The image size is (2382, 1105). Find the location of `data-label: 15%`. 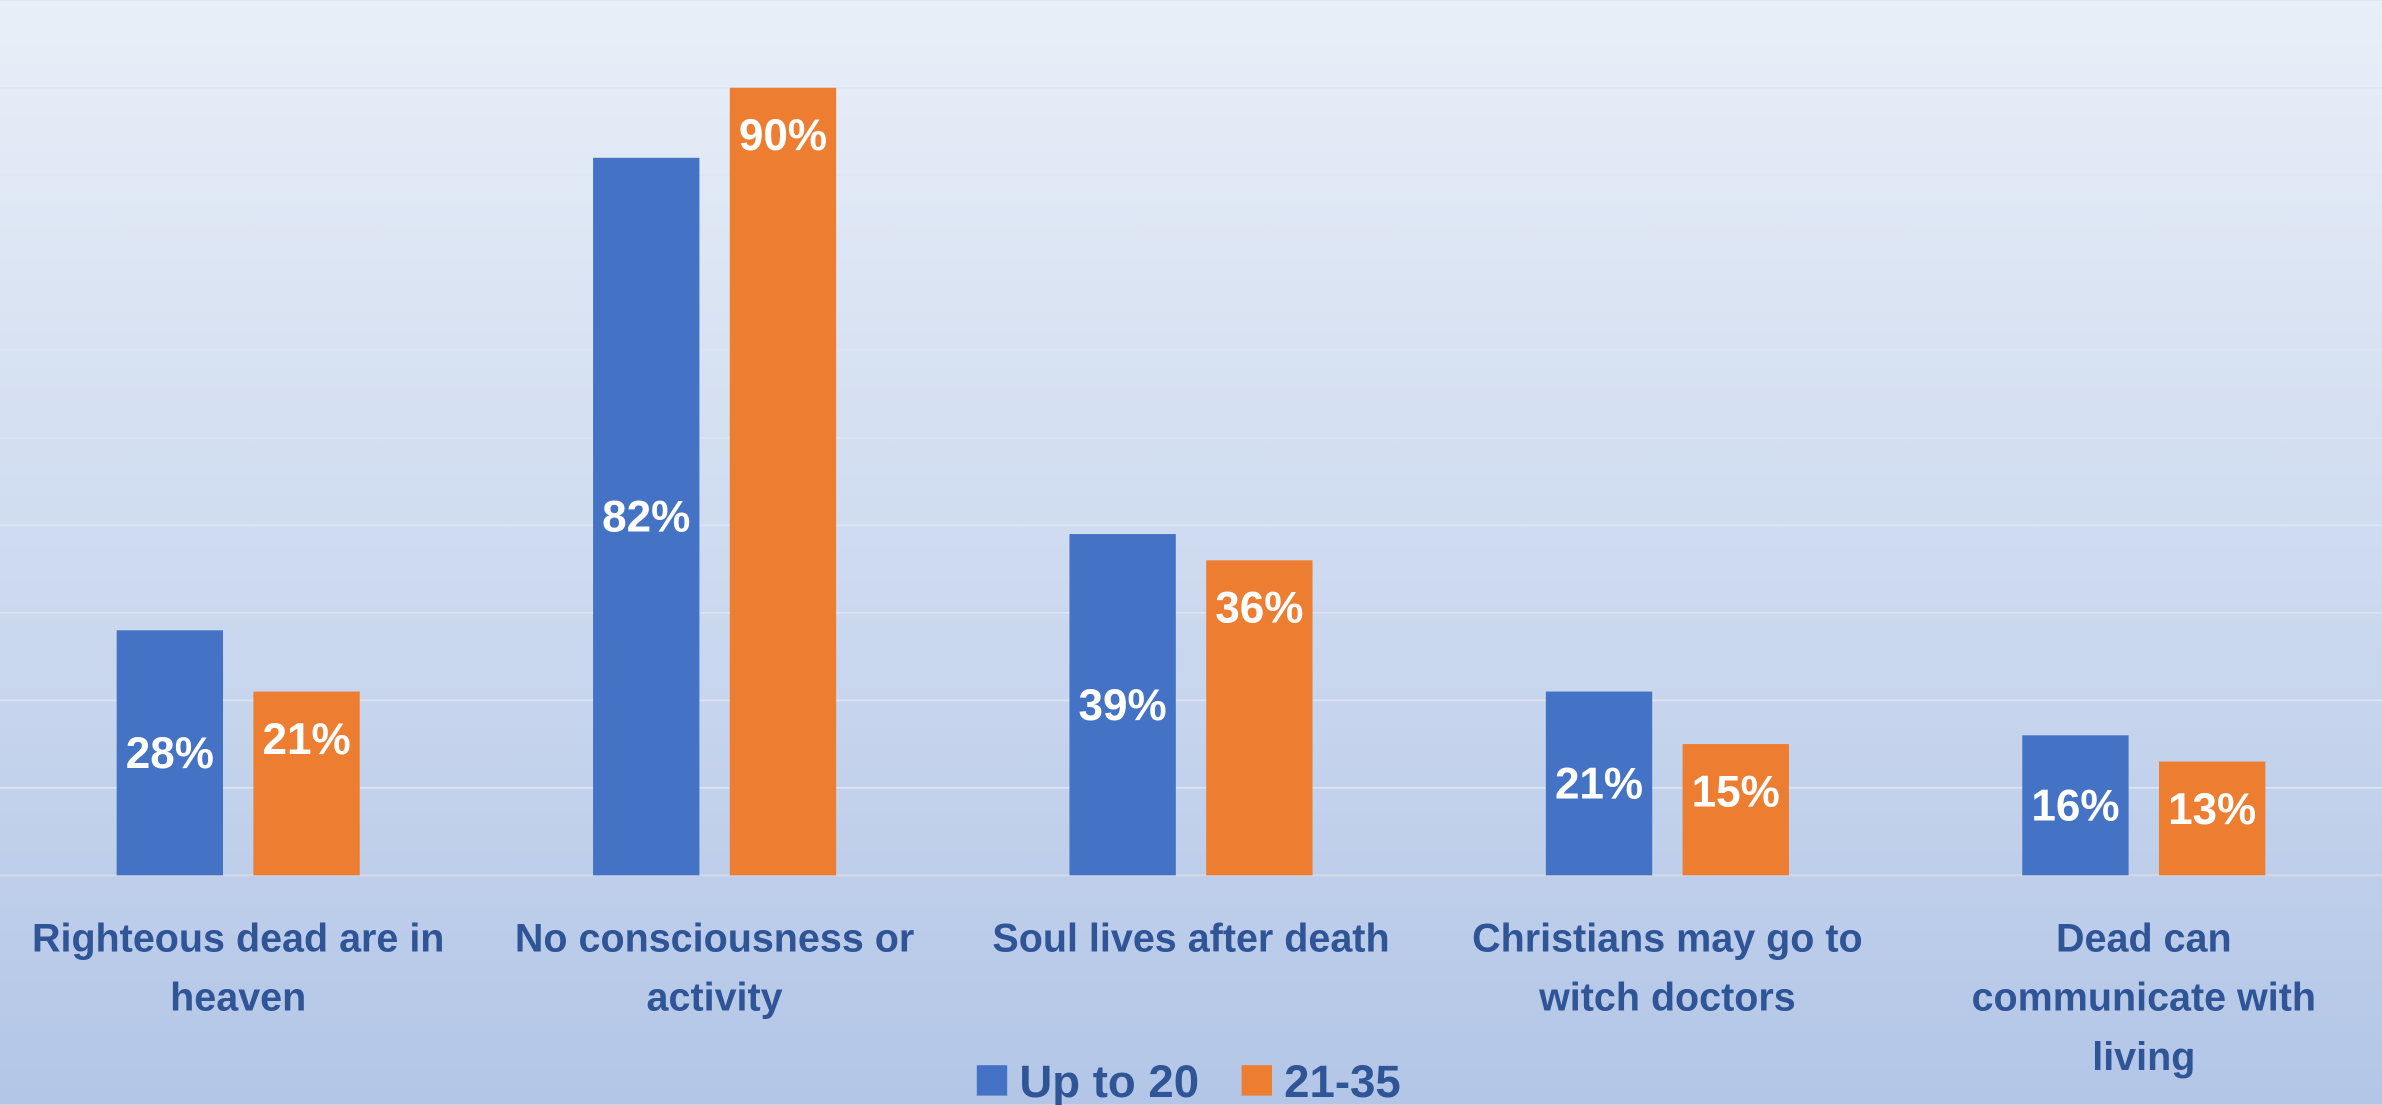

data-label: 15% is located at coordinates (1736, 791).